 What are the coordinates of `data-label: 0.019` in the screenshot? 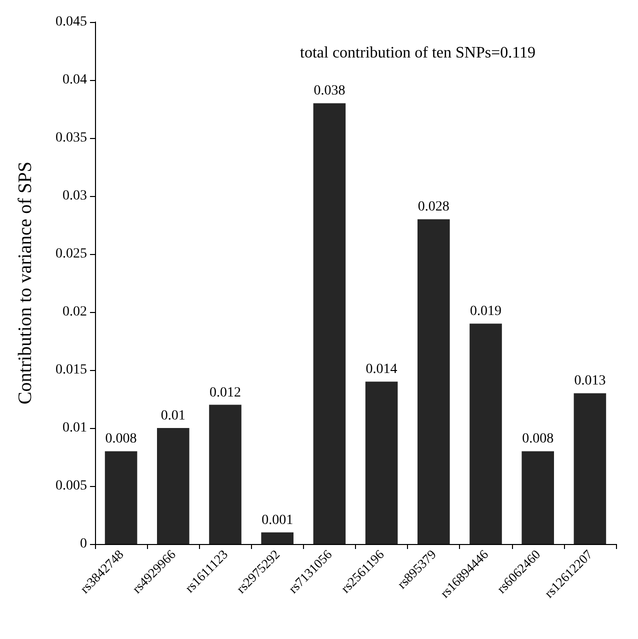 It's located at (486, 312).